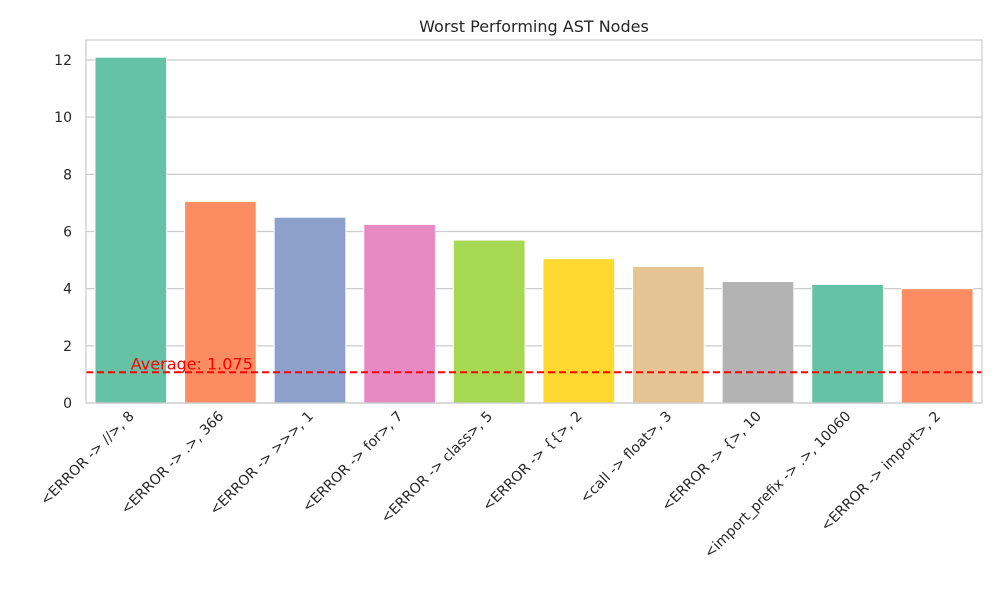 This screenshot has width=1000, height=600. Describe the element at coordinates (63, 118) in the screenshot. I see `y-tick-label: 10` at that location.